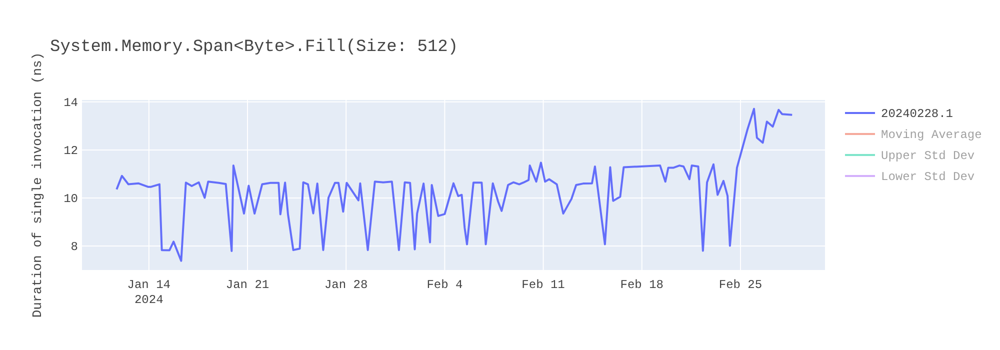 This screenshot has height=350, width=1000. What do you see at coordinates (444, 285) in the screenshot?
I see `x-tick-label: Feb 4` at bounding box center [444, 285].